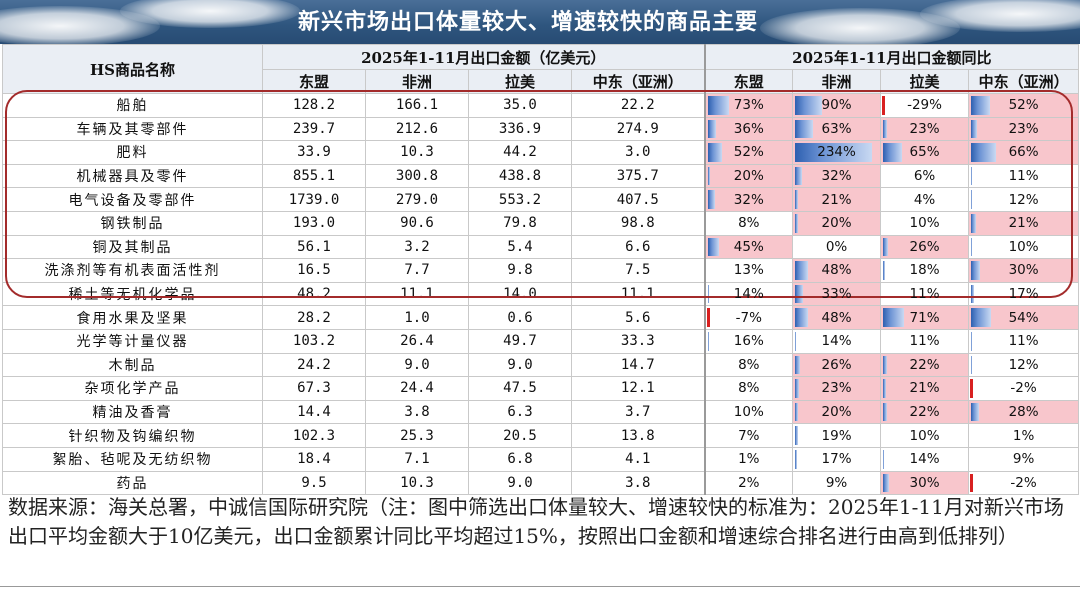  What do you see at coordinates (314, 81) in the screenshot?
I see `amount-header-asean: 东盟` at bounding box center [314, 81].